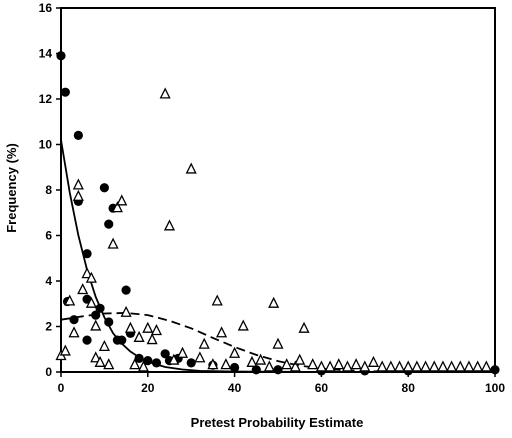 The image size is (512, 438). Describe the element at coordinates (61, 388) in the screenshot. I see `x-tick-label: 0` at that location.